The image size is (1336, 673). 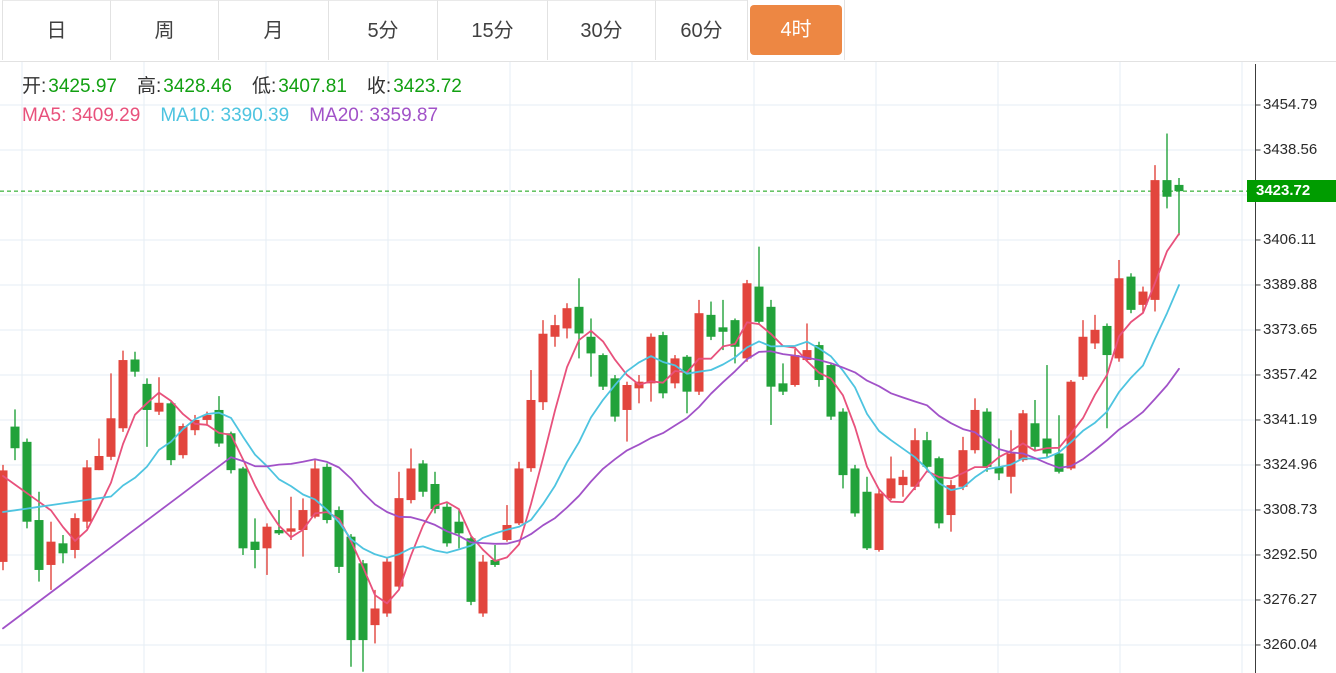 I want to click on price-axis-label: 3357.42, so click(x=1290, y=374).